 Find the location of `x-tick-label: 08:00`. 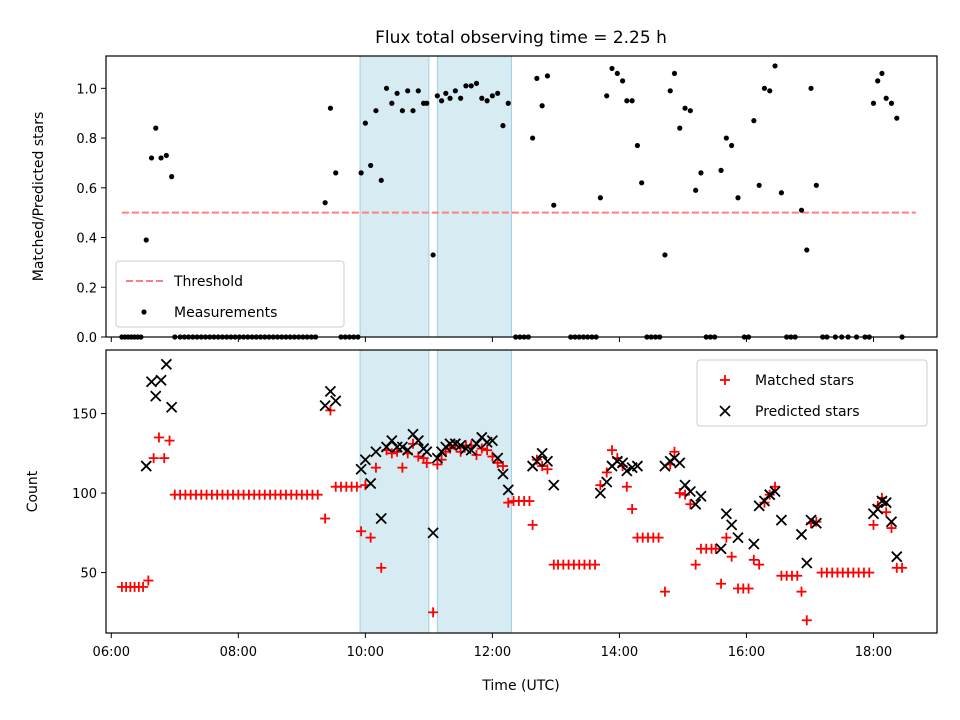

x-tick-label: 08:00 is located at coordinates (238, 652).